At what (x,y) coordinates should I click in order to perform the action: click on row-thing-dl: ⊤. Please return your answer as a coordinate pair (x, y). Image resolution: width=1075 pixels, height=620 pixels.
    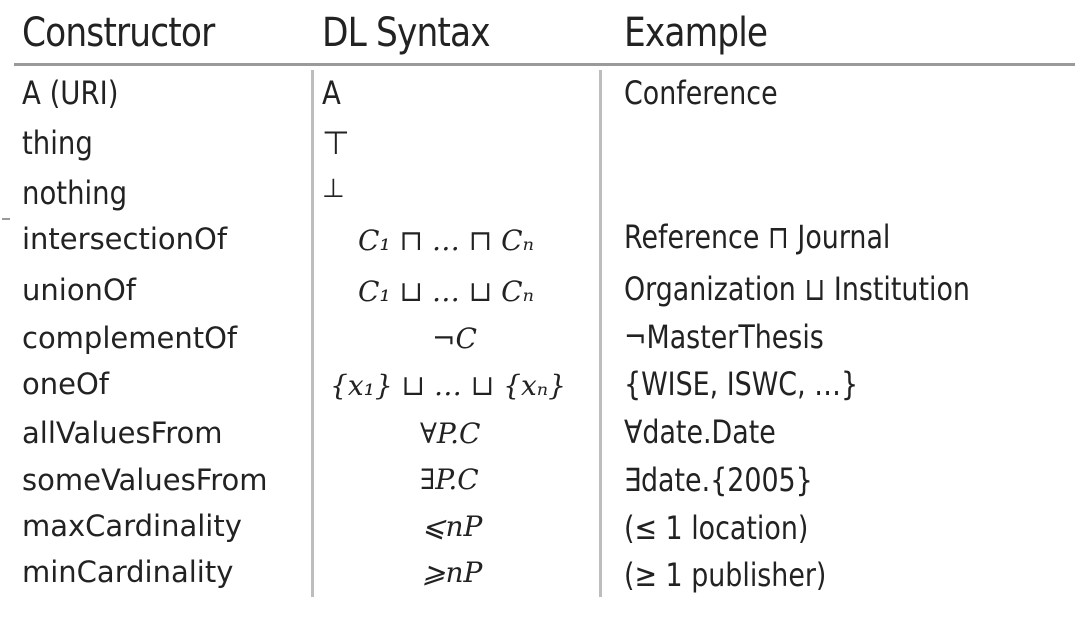
    Looking at the image, I should click on (336, 143).